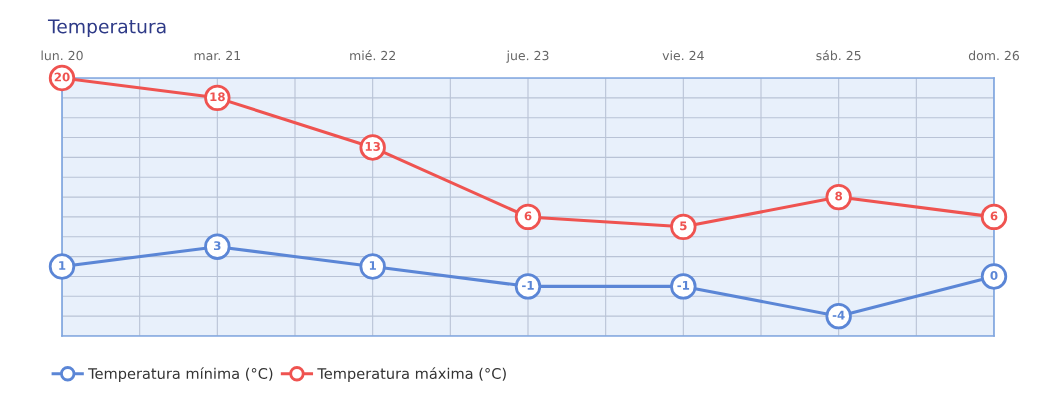 The width and height of the screenshot is (1055, 395). I want to click on x-tick-label: vie. 24, so click(683, 55).